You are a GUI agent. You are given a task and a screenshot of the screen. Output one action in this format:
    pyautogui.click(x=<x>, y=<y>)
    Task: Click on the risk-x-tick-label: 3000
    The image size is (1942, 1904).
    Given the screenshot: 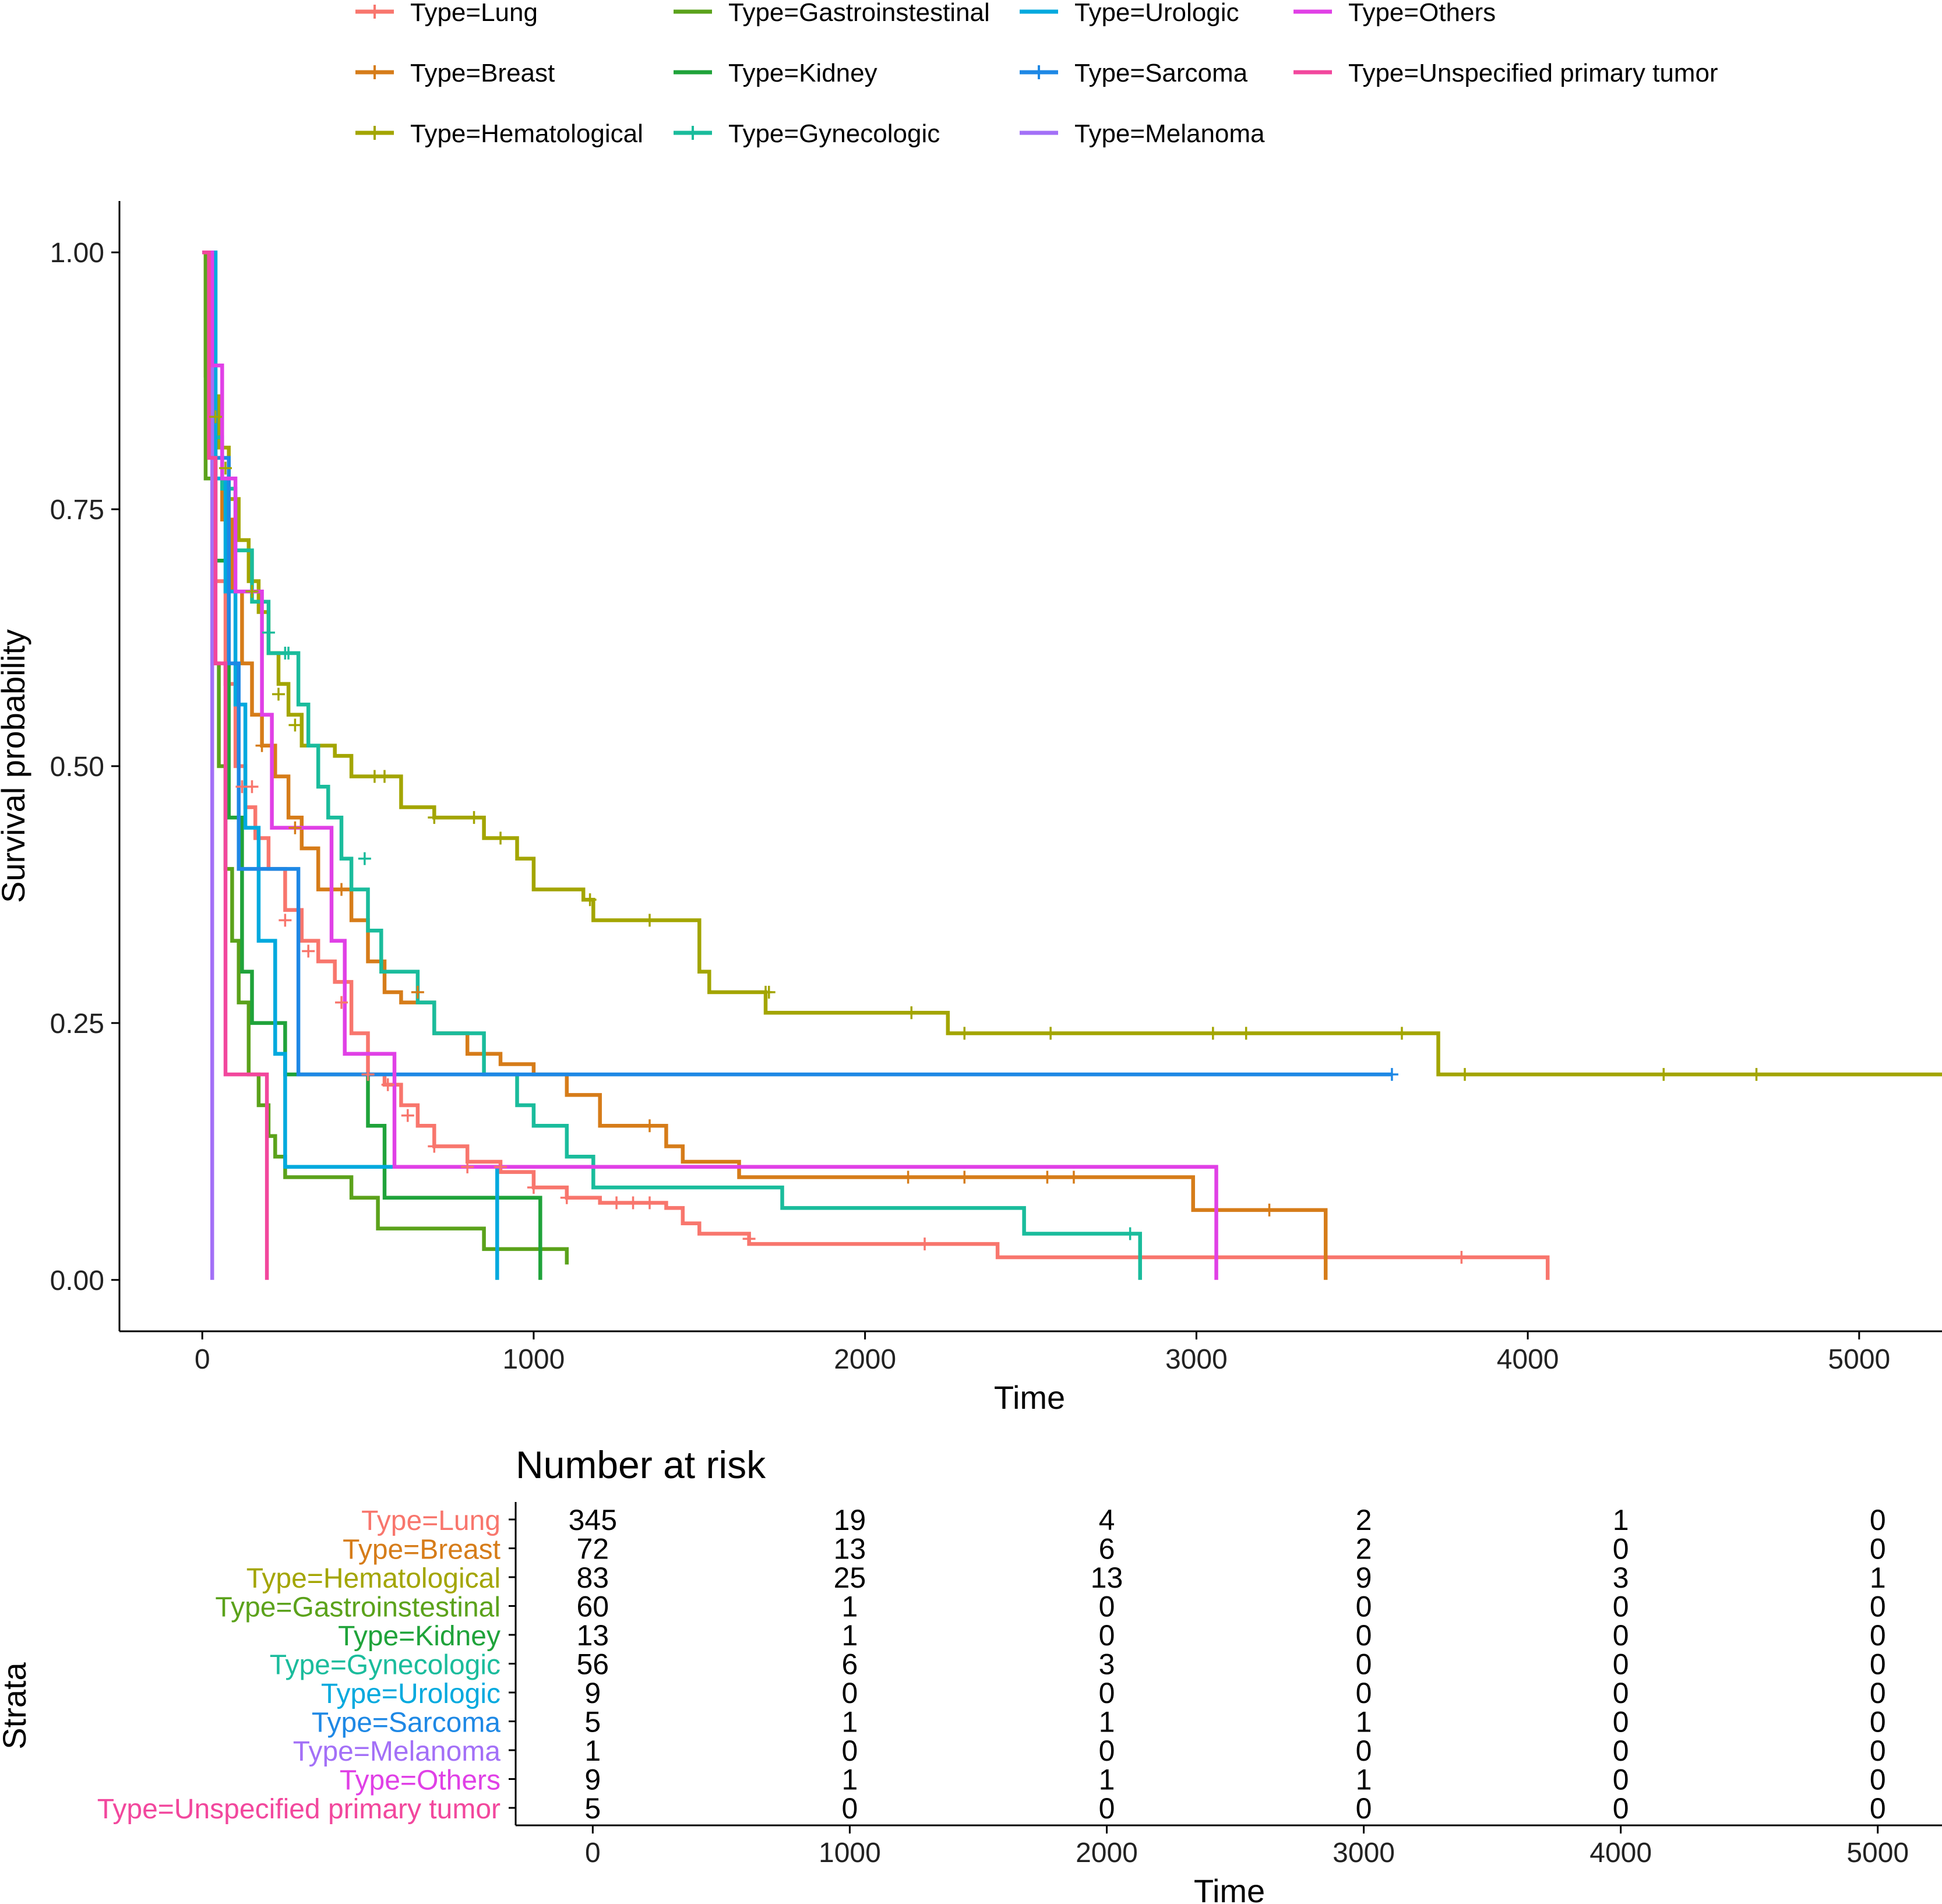 What is the action you would take?
    pyautogui.click(x=1364, y=1853)
    